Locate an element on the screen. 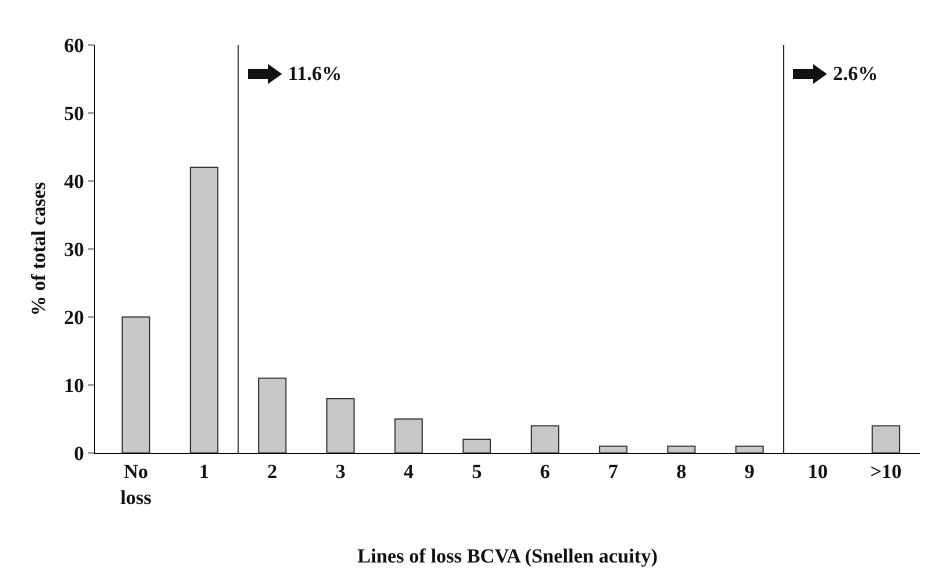  x-tick-label: 5 is located at coordinates (477, 472).